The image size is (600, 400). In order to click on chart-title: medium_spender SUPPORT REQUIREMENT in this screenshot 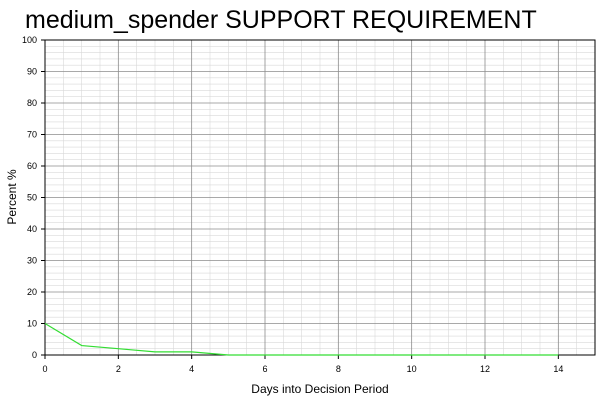, I will do `click(281, 20)`.